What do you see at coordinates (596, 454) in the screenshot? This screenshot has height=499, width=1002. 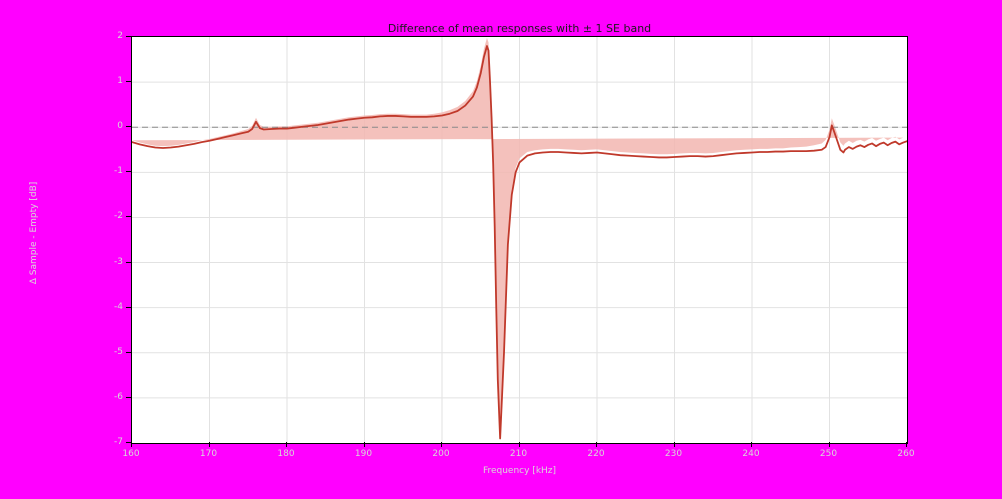 I see `x-tick-label: 220` at bounding box center [596, 454].